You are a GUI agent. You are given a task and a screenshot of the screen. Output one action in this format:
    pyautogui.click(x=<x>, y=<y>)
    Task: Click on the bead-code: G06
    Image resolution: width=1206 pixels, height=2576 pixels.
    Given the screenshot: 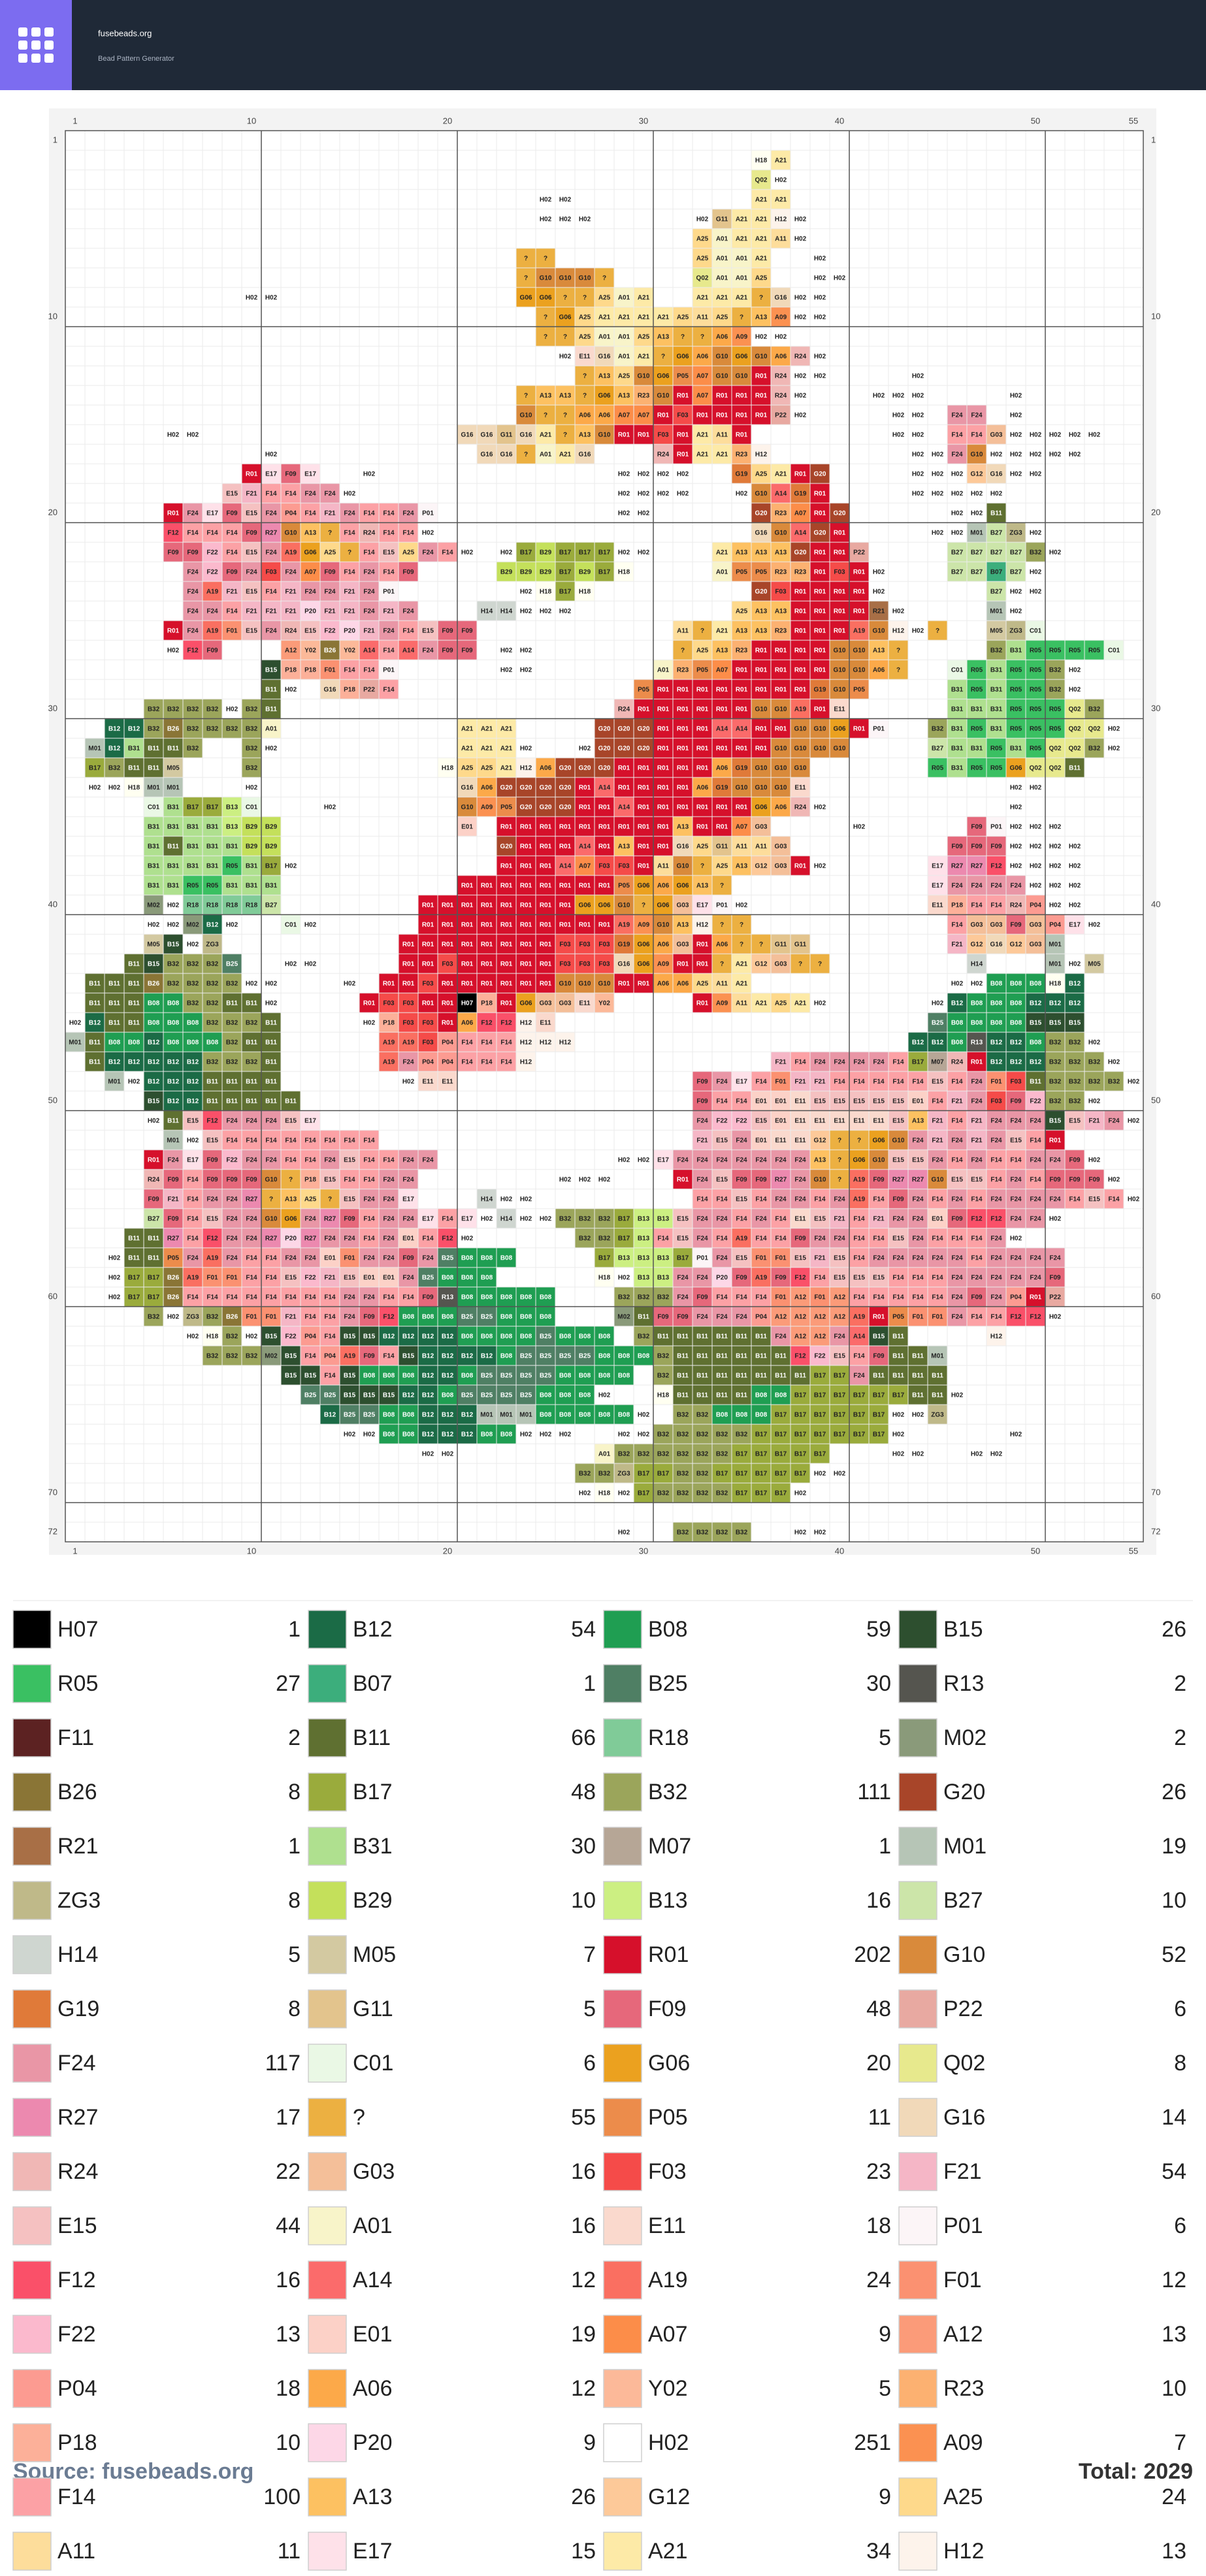 What is the action you would take?
    pyautogui.click(x=683, y=886)
    